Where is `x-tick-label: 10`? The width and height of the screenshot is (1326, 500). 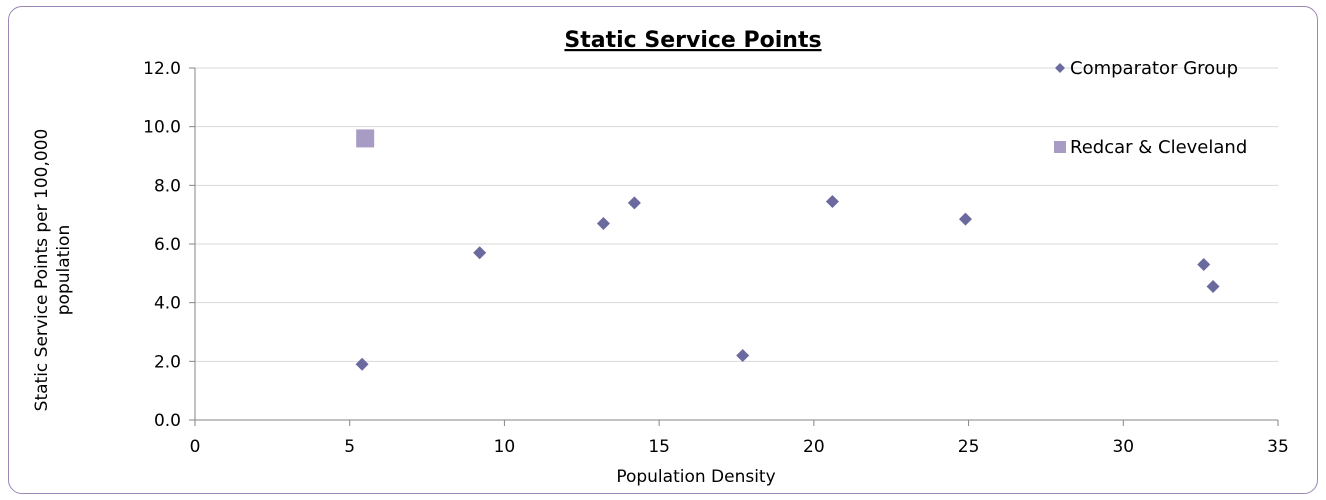
x-tick-label: 10 is located at coordinates (505, 447).